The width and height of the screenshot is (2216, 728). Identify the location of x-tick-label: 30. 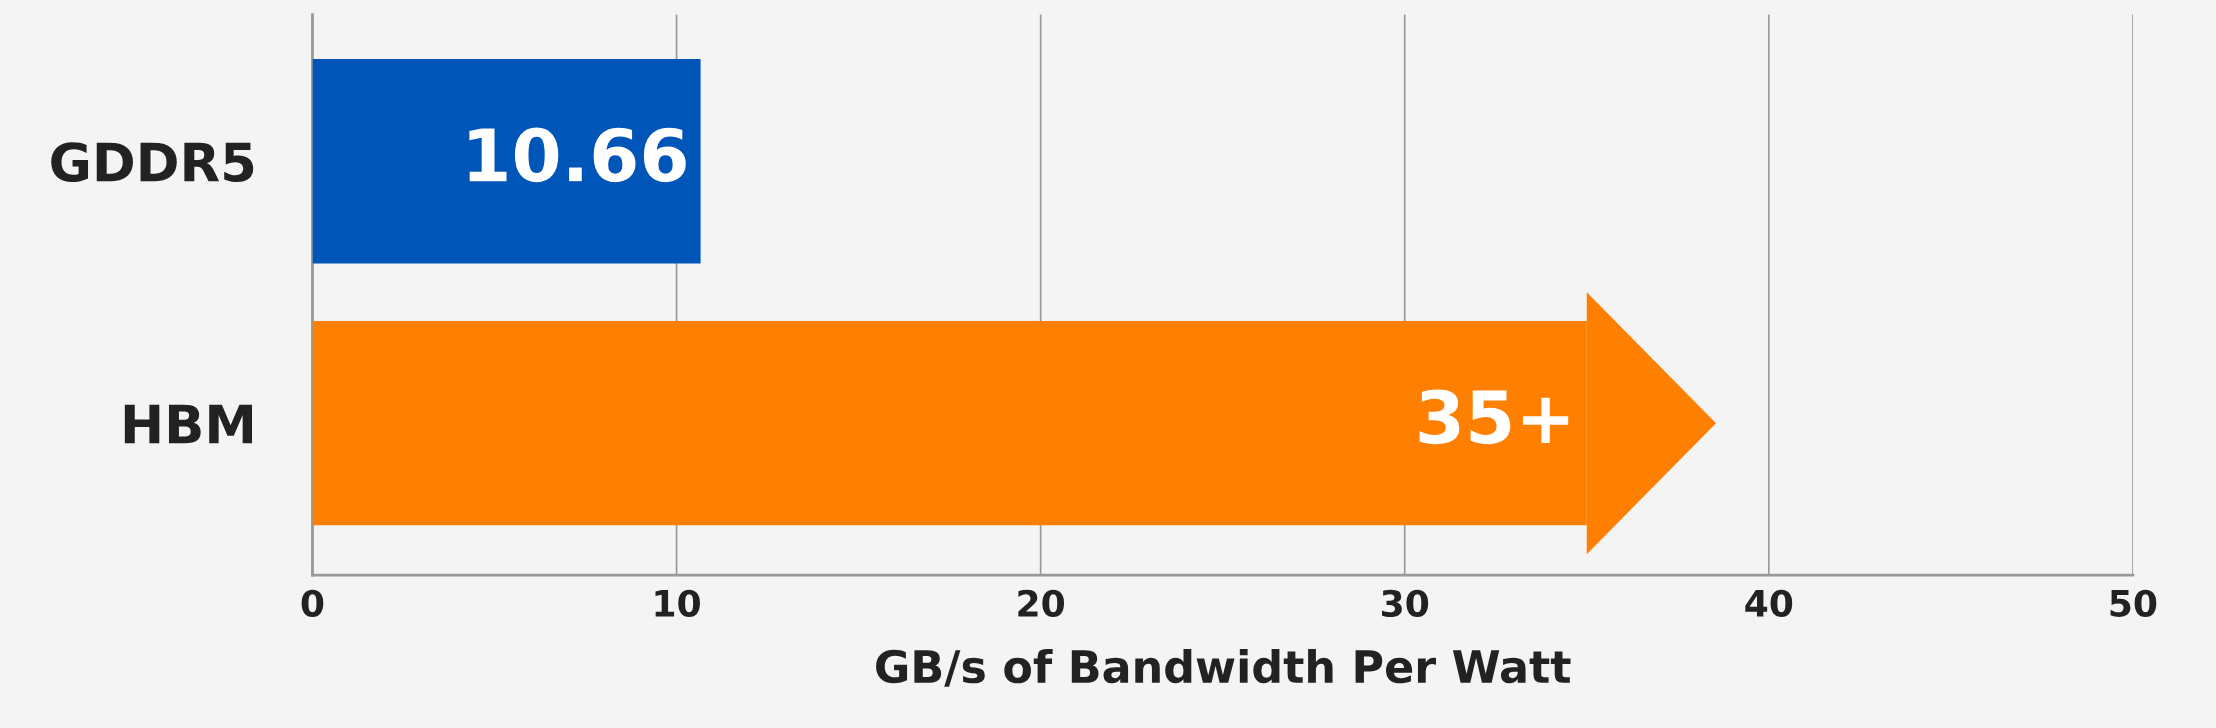
(1405, 603).